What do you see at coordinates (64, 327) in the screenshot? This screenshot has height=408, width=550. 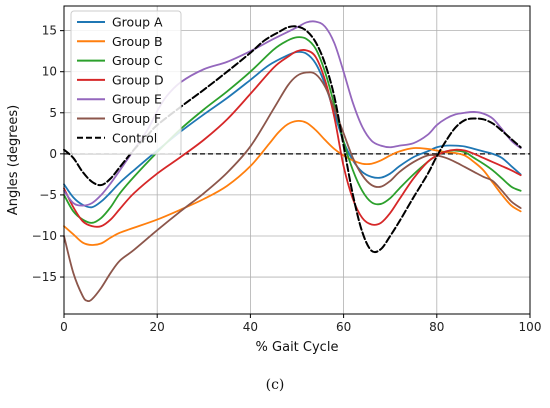 I see `x-tick-label: 0` at bounding box center [64, 327].